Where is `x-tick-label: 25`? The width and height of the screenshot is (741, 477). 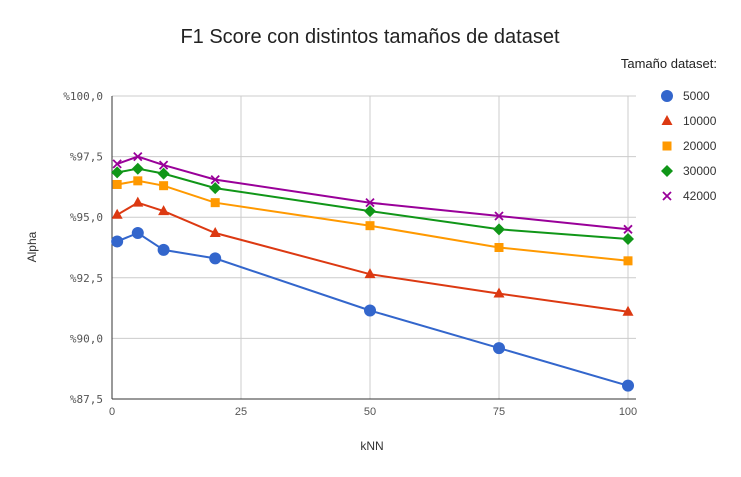 x-tick-label: 25 is located at coordinates (241, 412).